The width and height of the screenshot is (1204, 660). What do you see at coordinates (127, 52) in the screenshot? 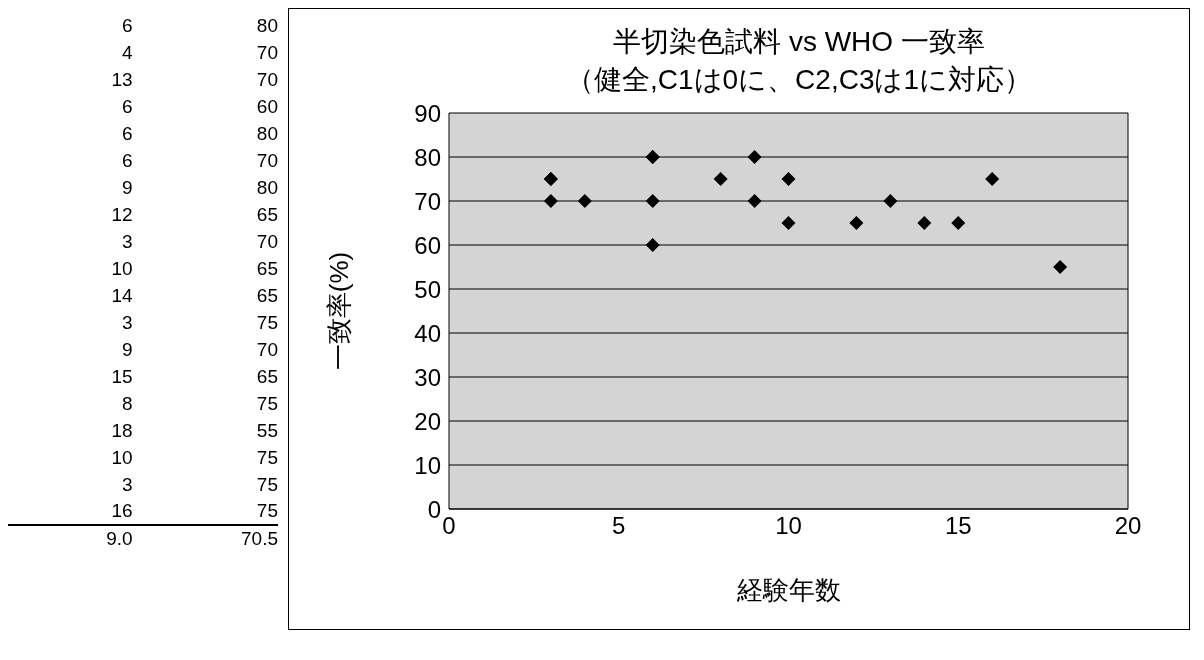
I see `text: 4` at bounding box center [127, 52].